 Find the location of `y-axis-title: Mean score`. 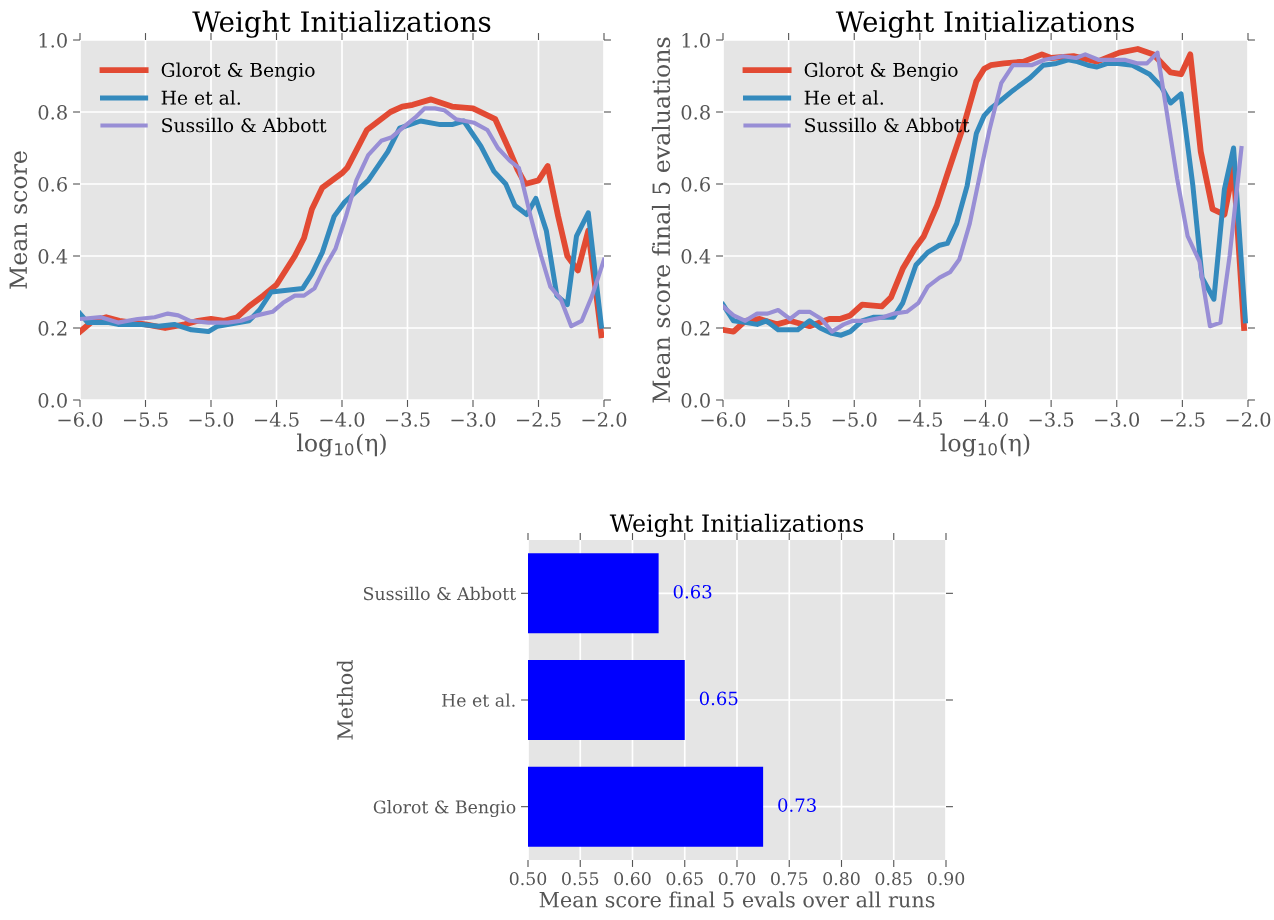

y-axis-title: Mean score is located at coordinates (18, 220).